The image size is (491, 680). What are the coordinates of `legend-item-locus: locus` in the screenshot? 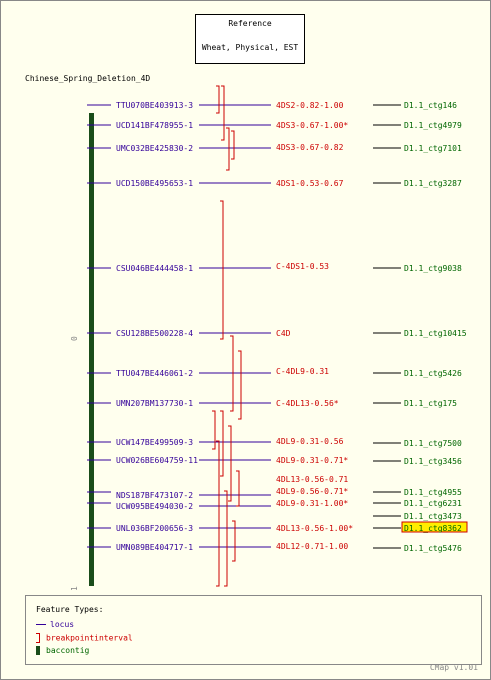 It's located at (55, 625).